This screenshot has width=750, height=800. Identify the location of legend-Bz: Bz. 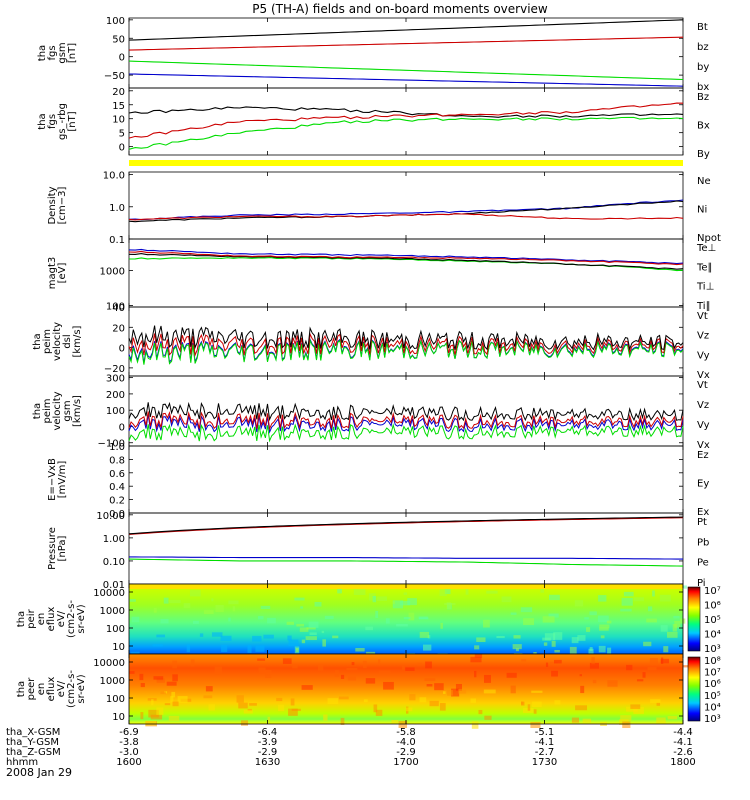
(703, 97).